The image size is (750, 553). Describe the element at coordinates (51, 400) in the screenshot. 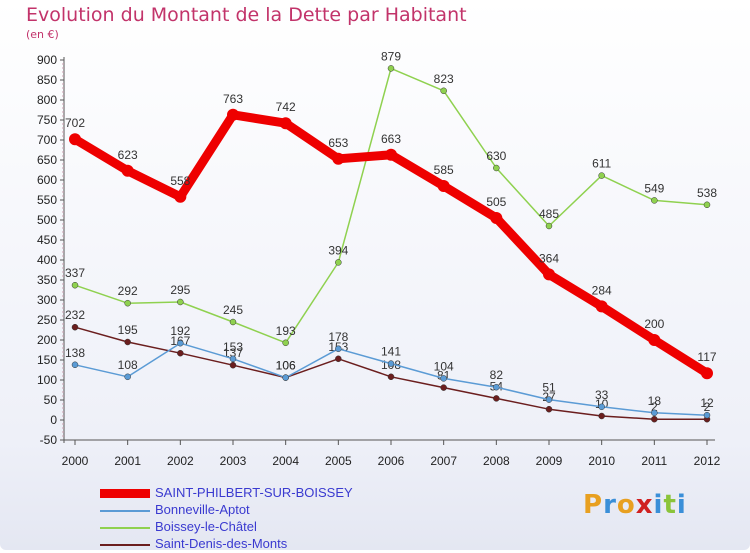

I see `y-tick-label: 50` at that location.